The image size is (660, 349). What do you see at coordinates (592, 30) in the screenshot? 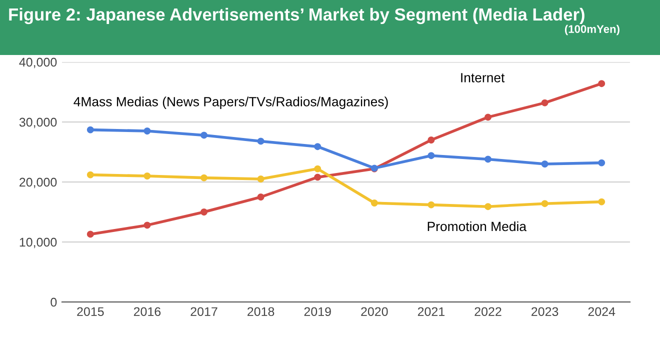
I see `chart-subtitle: (100mYen)` at bounding box center [592, 30].